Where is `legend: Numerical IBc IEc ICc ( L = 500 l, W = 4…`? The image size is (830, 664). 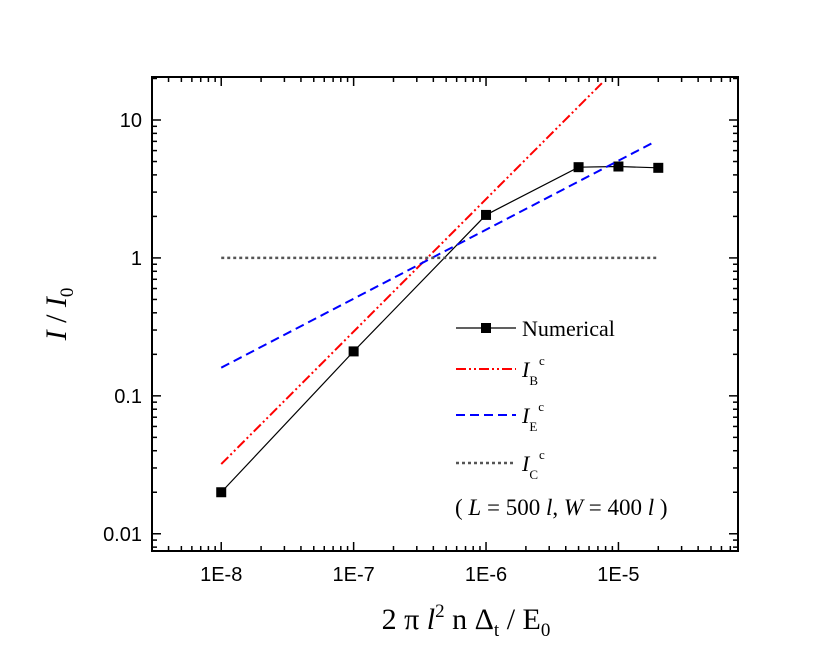 legend: Numerical IBc IEc ICc ( L = 500 l, W = 4… is located at coordinates (561, 418).